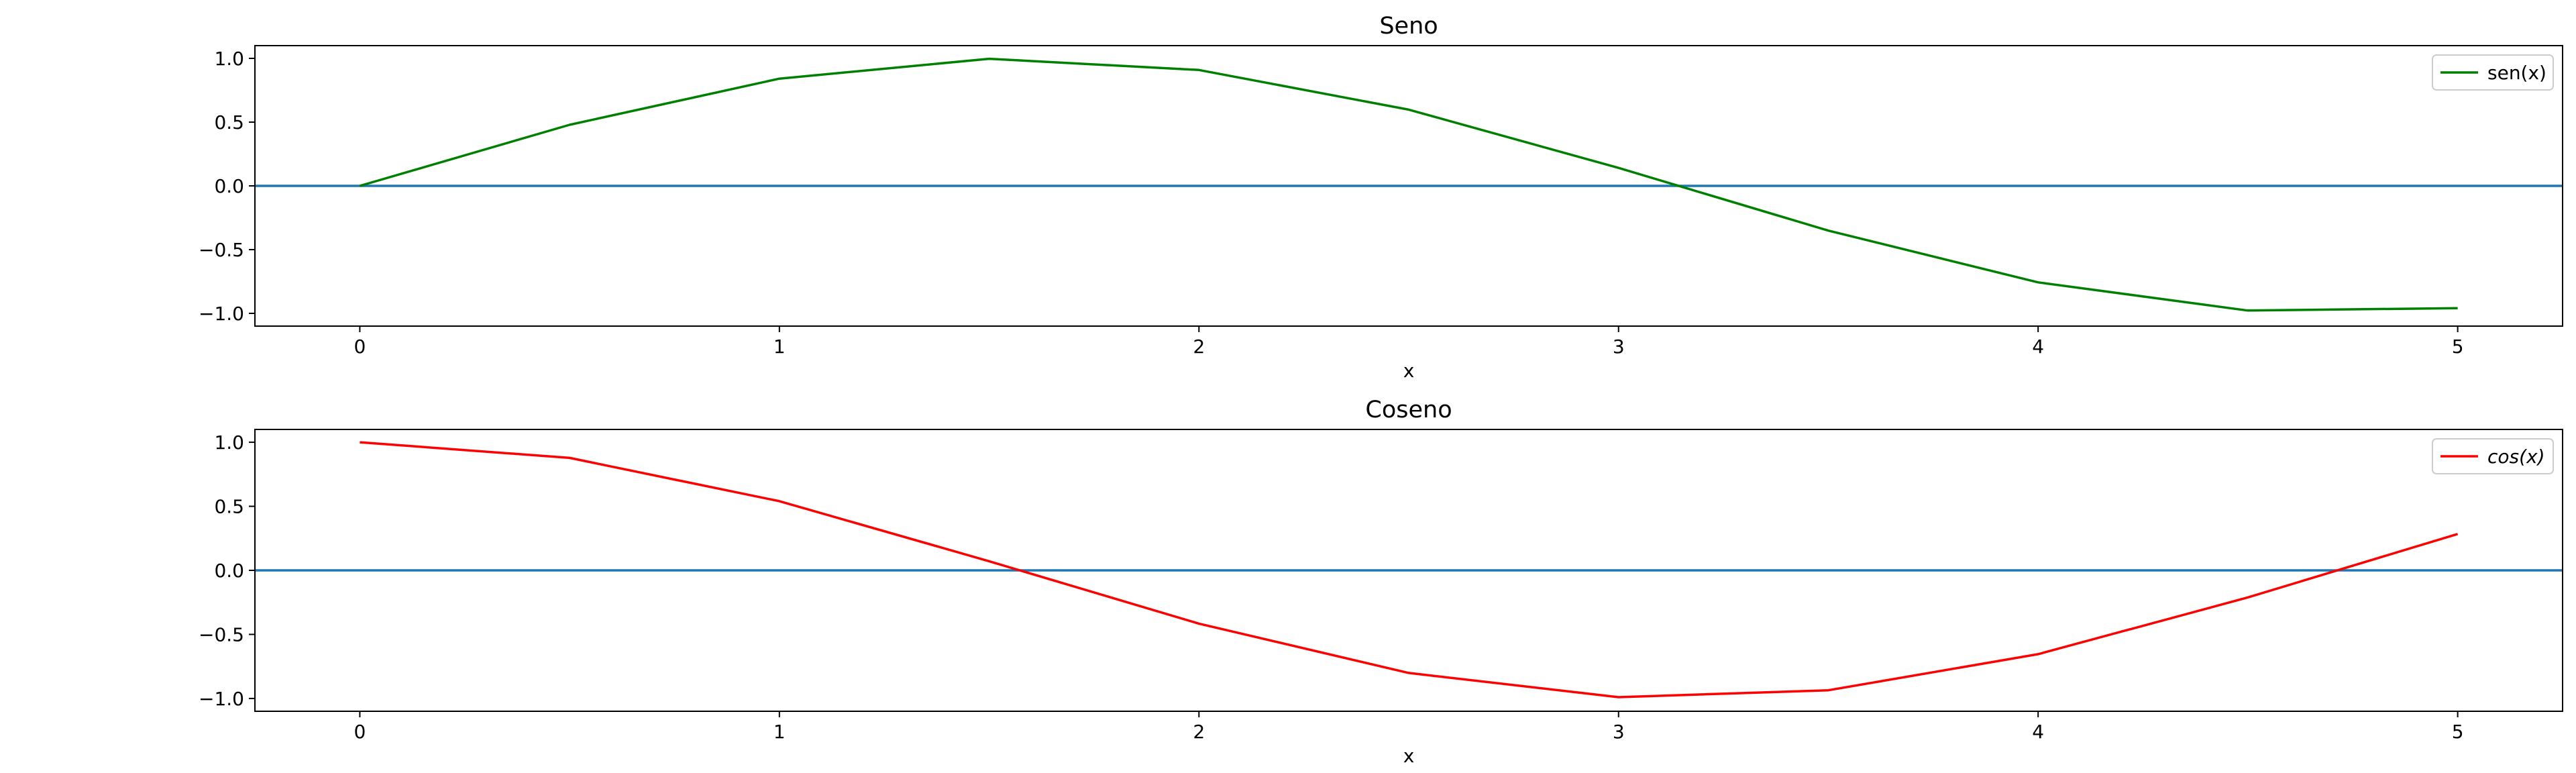 This screenshot has width=2576, height=773. I want to click on chart-title: Seno, so click(1408, 26).